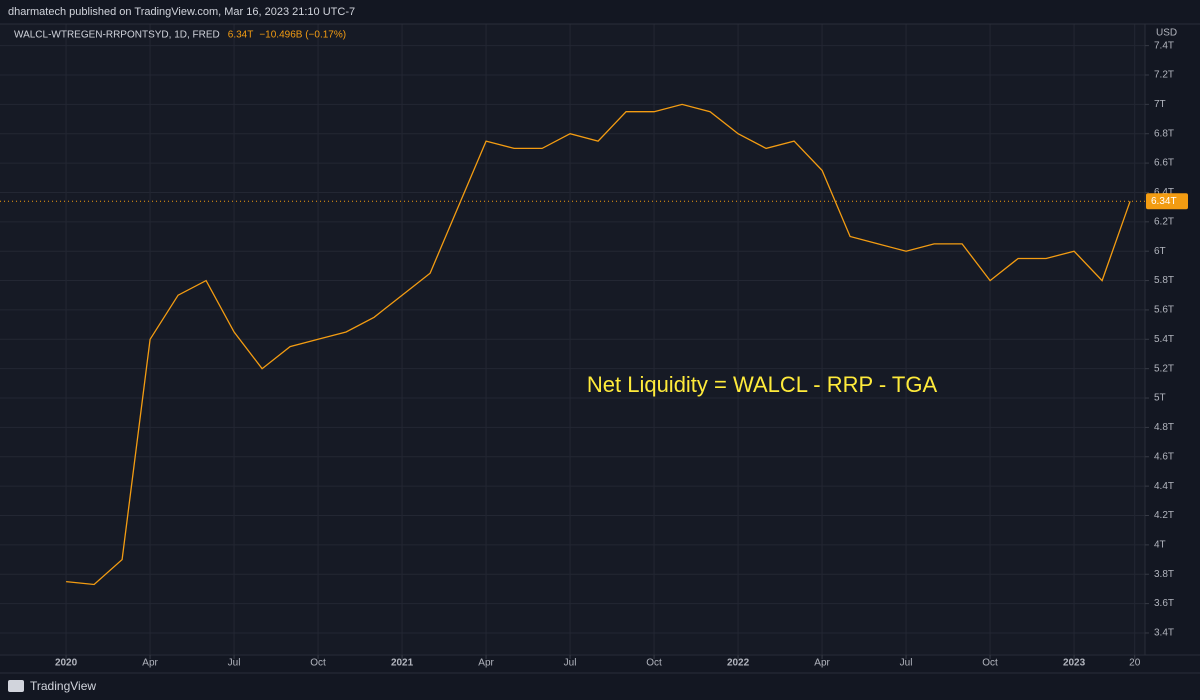 The image size is (1200, 700). Describe the element at coordinates (1166, 33) in the screenshot. I see `currency: USD` at that location.